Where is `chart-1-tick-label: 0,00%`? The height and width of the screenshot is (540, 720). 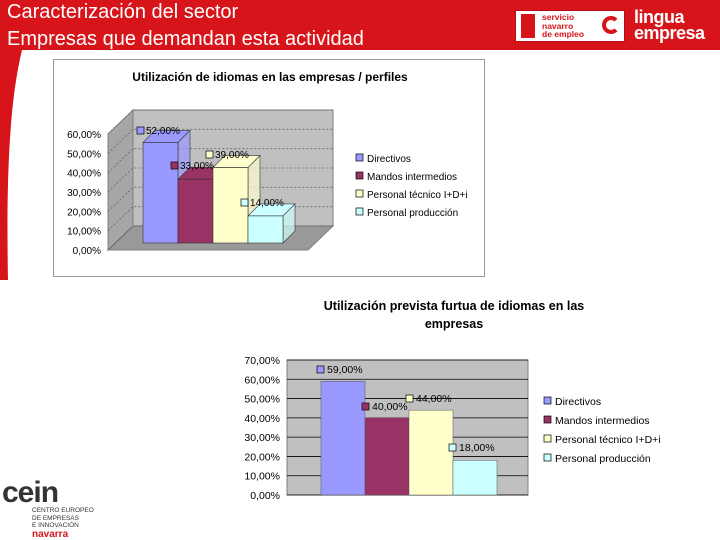
chart-1-tick-label: 0,00% is located at coordinates (87, 251).